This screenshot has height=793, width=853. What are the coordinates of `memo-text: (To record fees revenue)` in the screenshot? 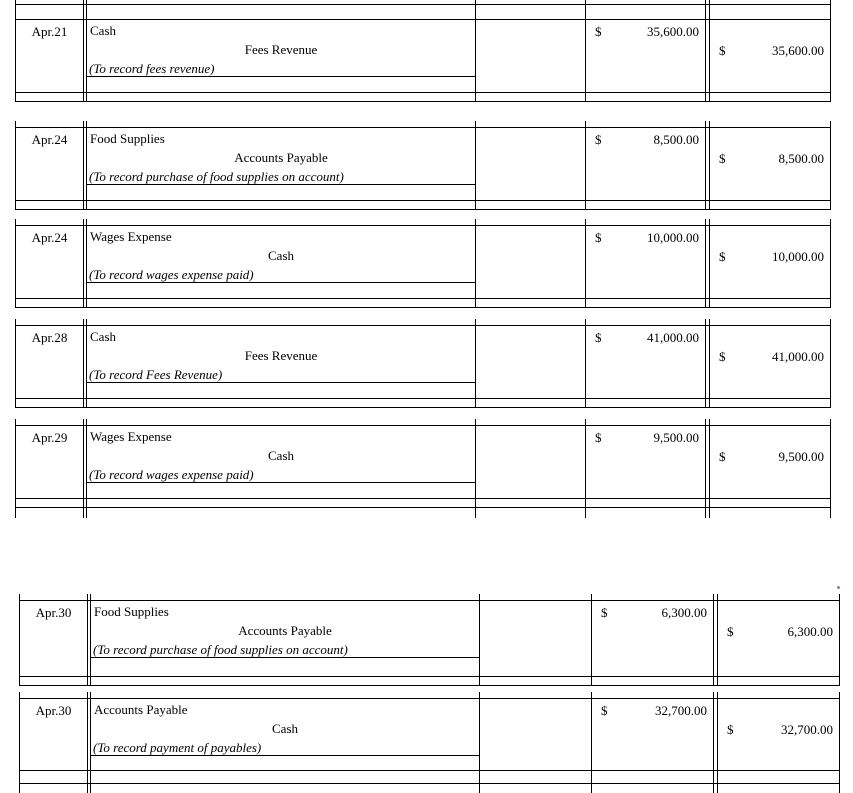 It's located at (152, 68).